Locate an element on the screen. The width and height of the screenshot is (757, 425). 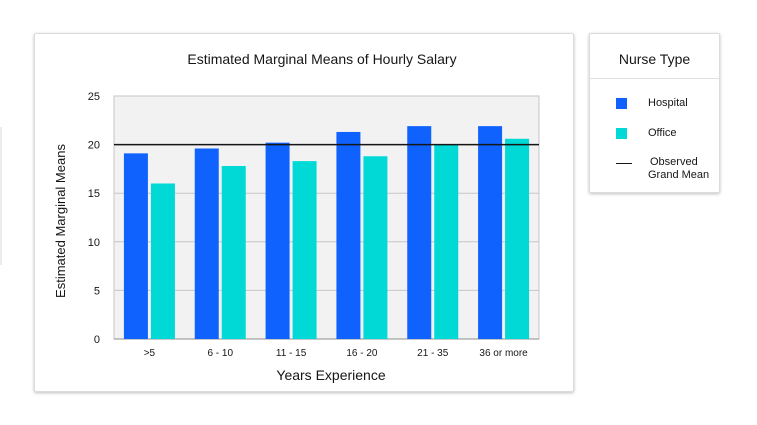
x-tick-label: 11 - 15 is located at coordinates (291, 353).